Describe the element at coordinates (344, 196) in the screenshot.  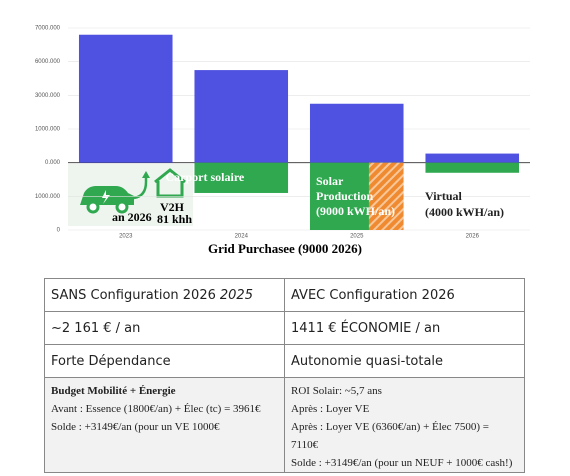
I see `annotation: Production` at that location.